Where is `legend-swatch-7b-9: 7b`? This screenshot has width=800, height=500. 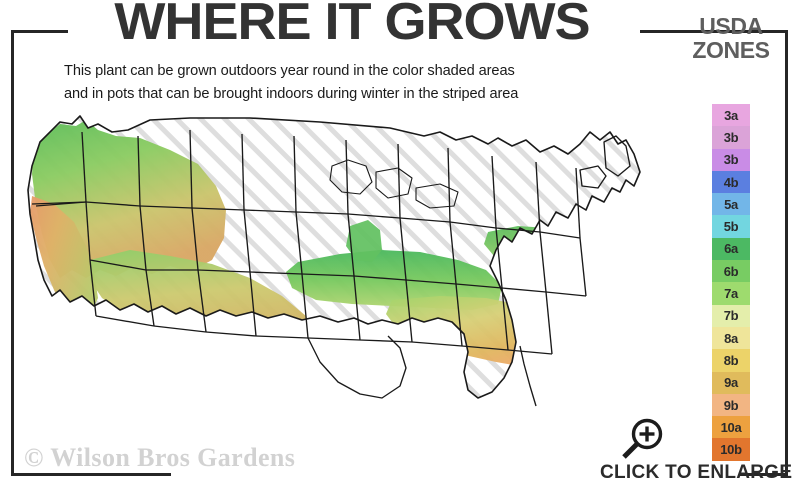 legend-swatch-7b-9: 7b is located at coordinates (731, 315).